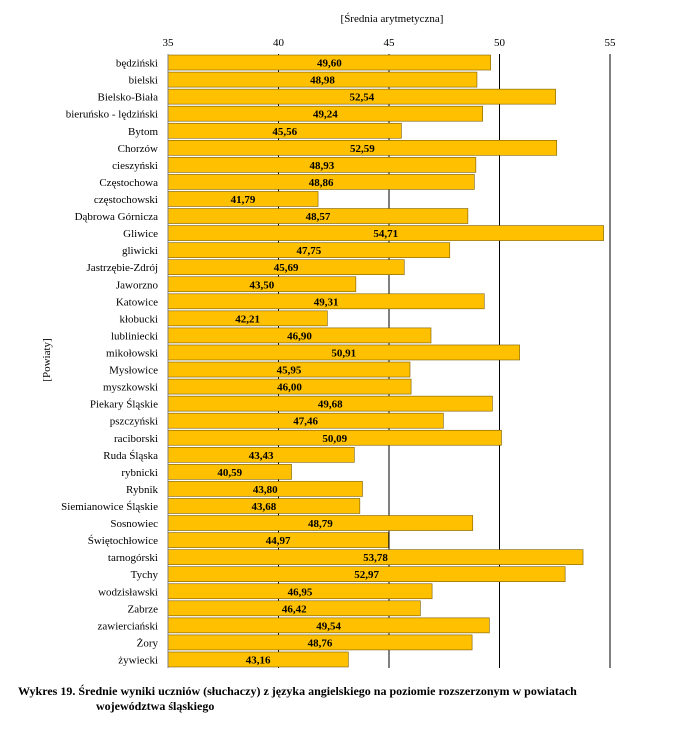 This screenshot has height=736, width=680. I want to click on category-label: pszczyński, so click(134, 422).